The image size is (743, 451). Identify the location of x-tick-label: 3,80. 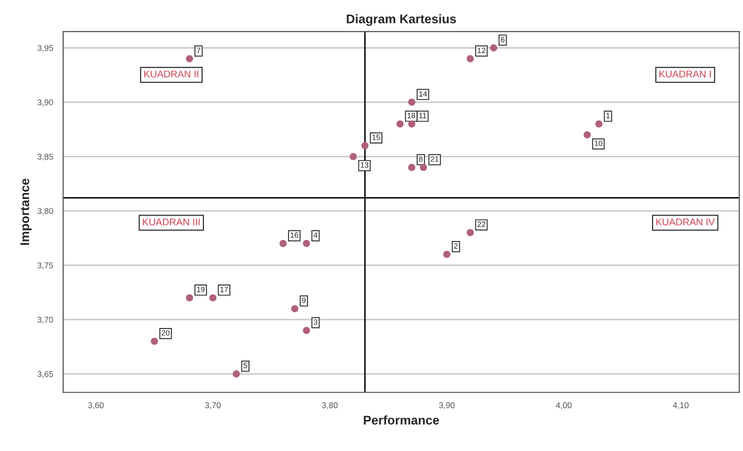
(330, 406).